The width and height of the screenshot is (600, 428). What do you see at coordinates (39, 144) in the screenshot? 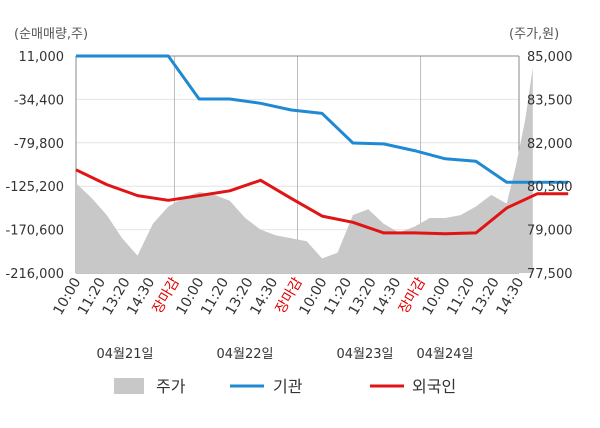
I see `left-axis-tick-label: -79,800` at bounding box center [39, 144].